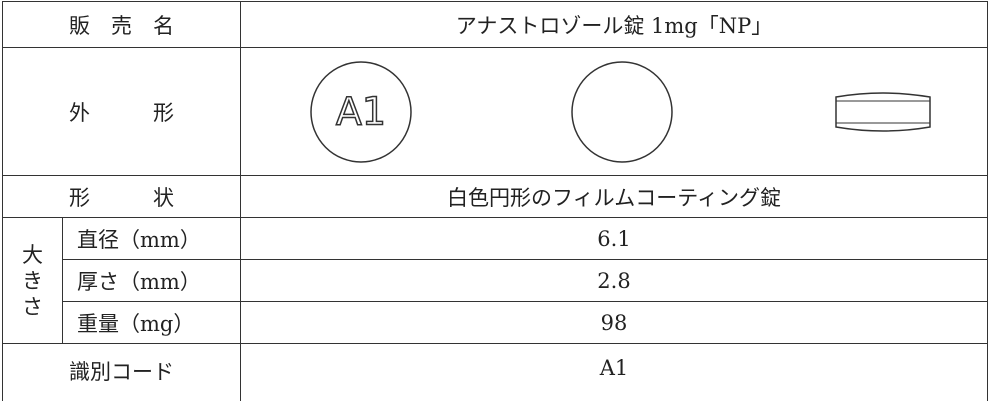  I want to click on front-view, so click(361, 111).